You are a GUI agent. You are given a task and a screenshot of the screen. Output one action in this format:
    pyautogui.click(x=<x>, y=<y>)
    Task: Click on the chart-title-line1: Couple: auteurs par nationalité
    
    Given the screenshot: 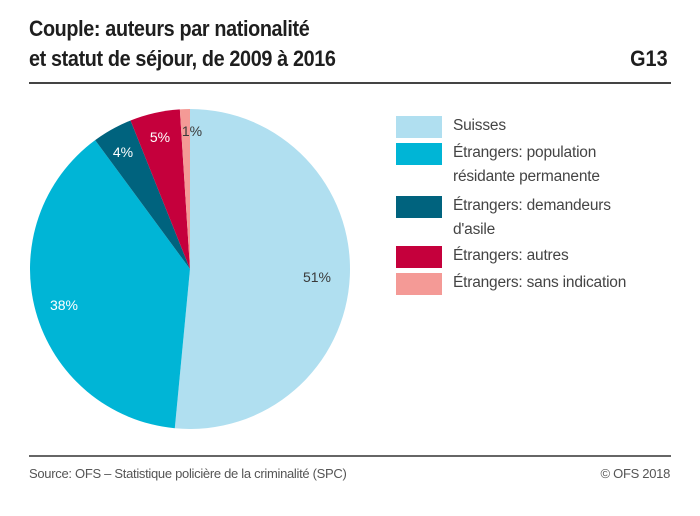 What is the action you would take?
    pyautogui.click(x=169, y=28)
    